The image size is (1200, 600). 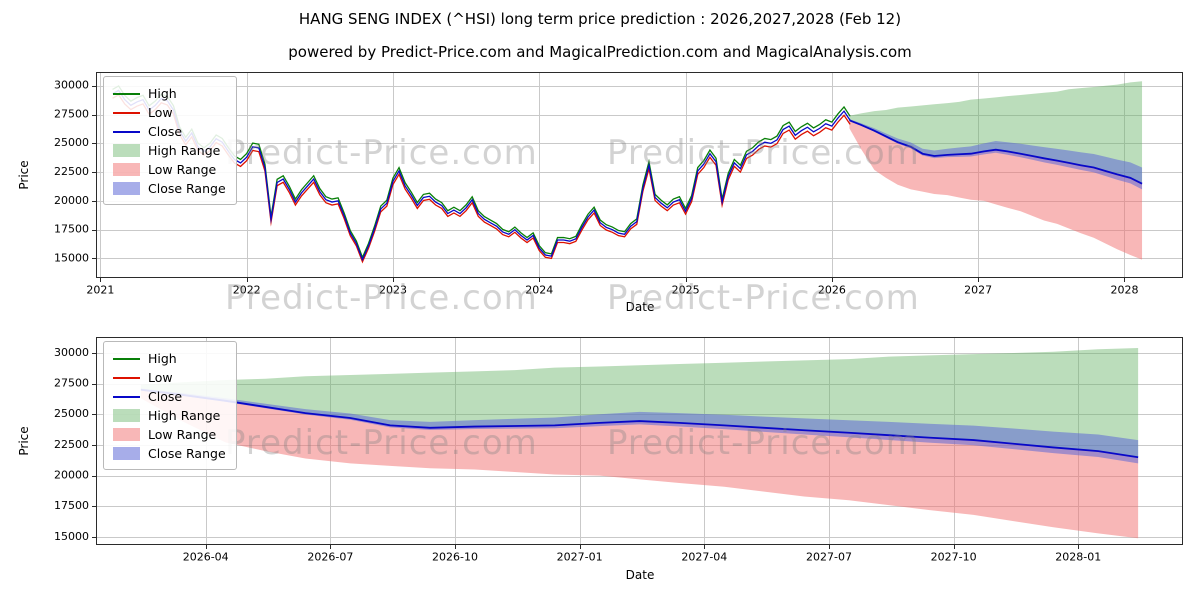 What do you see at coordinates (24, 175) in the screenshot?
I see `y-axis-label-top: Price` at bounding box center [24, 175].